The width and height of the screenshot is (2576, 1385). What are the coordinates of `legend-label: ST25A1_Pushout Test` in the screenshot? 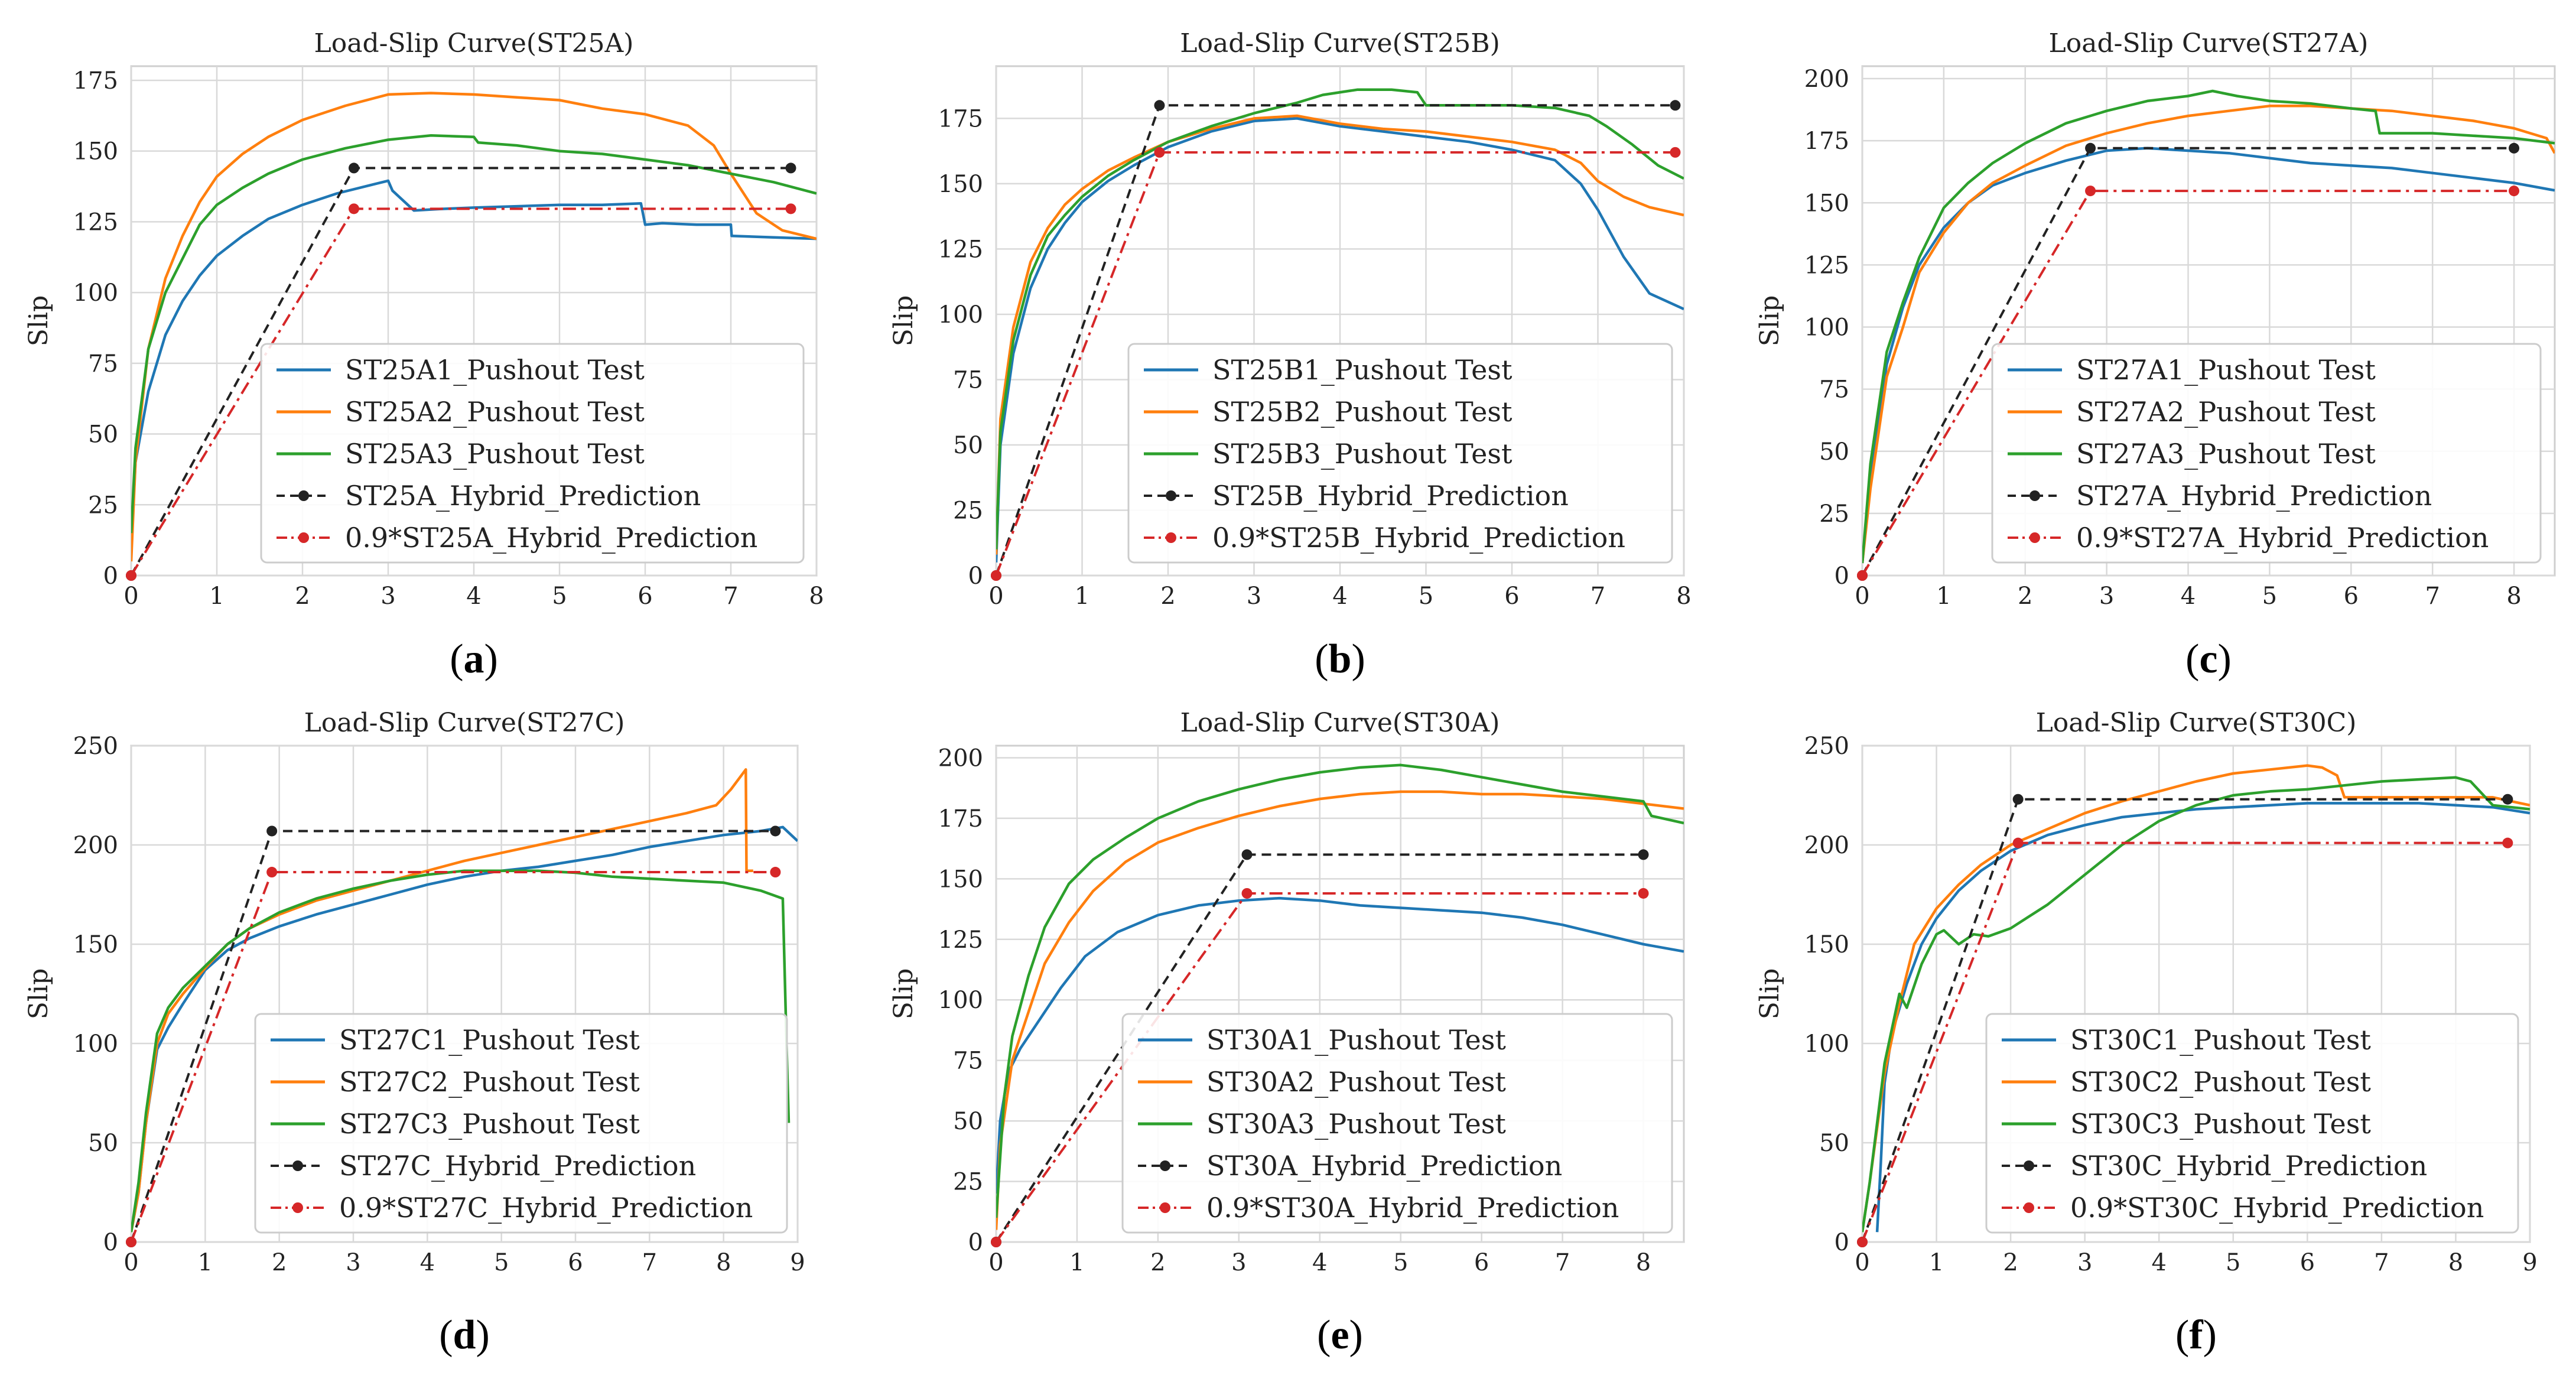 It's located at (495, 370).